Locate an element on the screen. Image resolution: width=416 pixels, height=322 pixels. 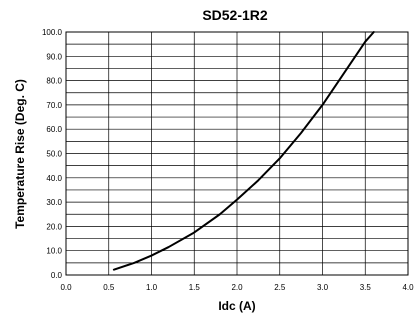
y-tick-label: 90.0 is located at coordinates (54, 56).